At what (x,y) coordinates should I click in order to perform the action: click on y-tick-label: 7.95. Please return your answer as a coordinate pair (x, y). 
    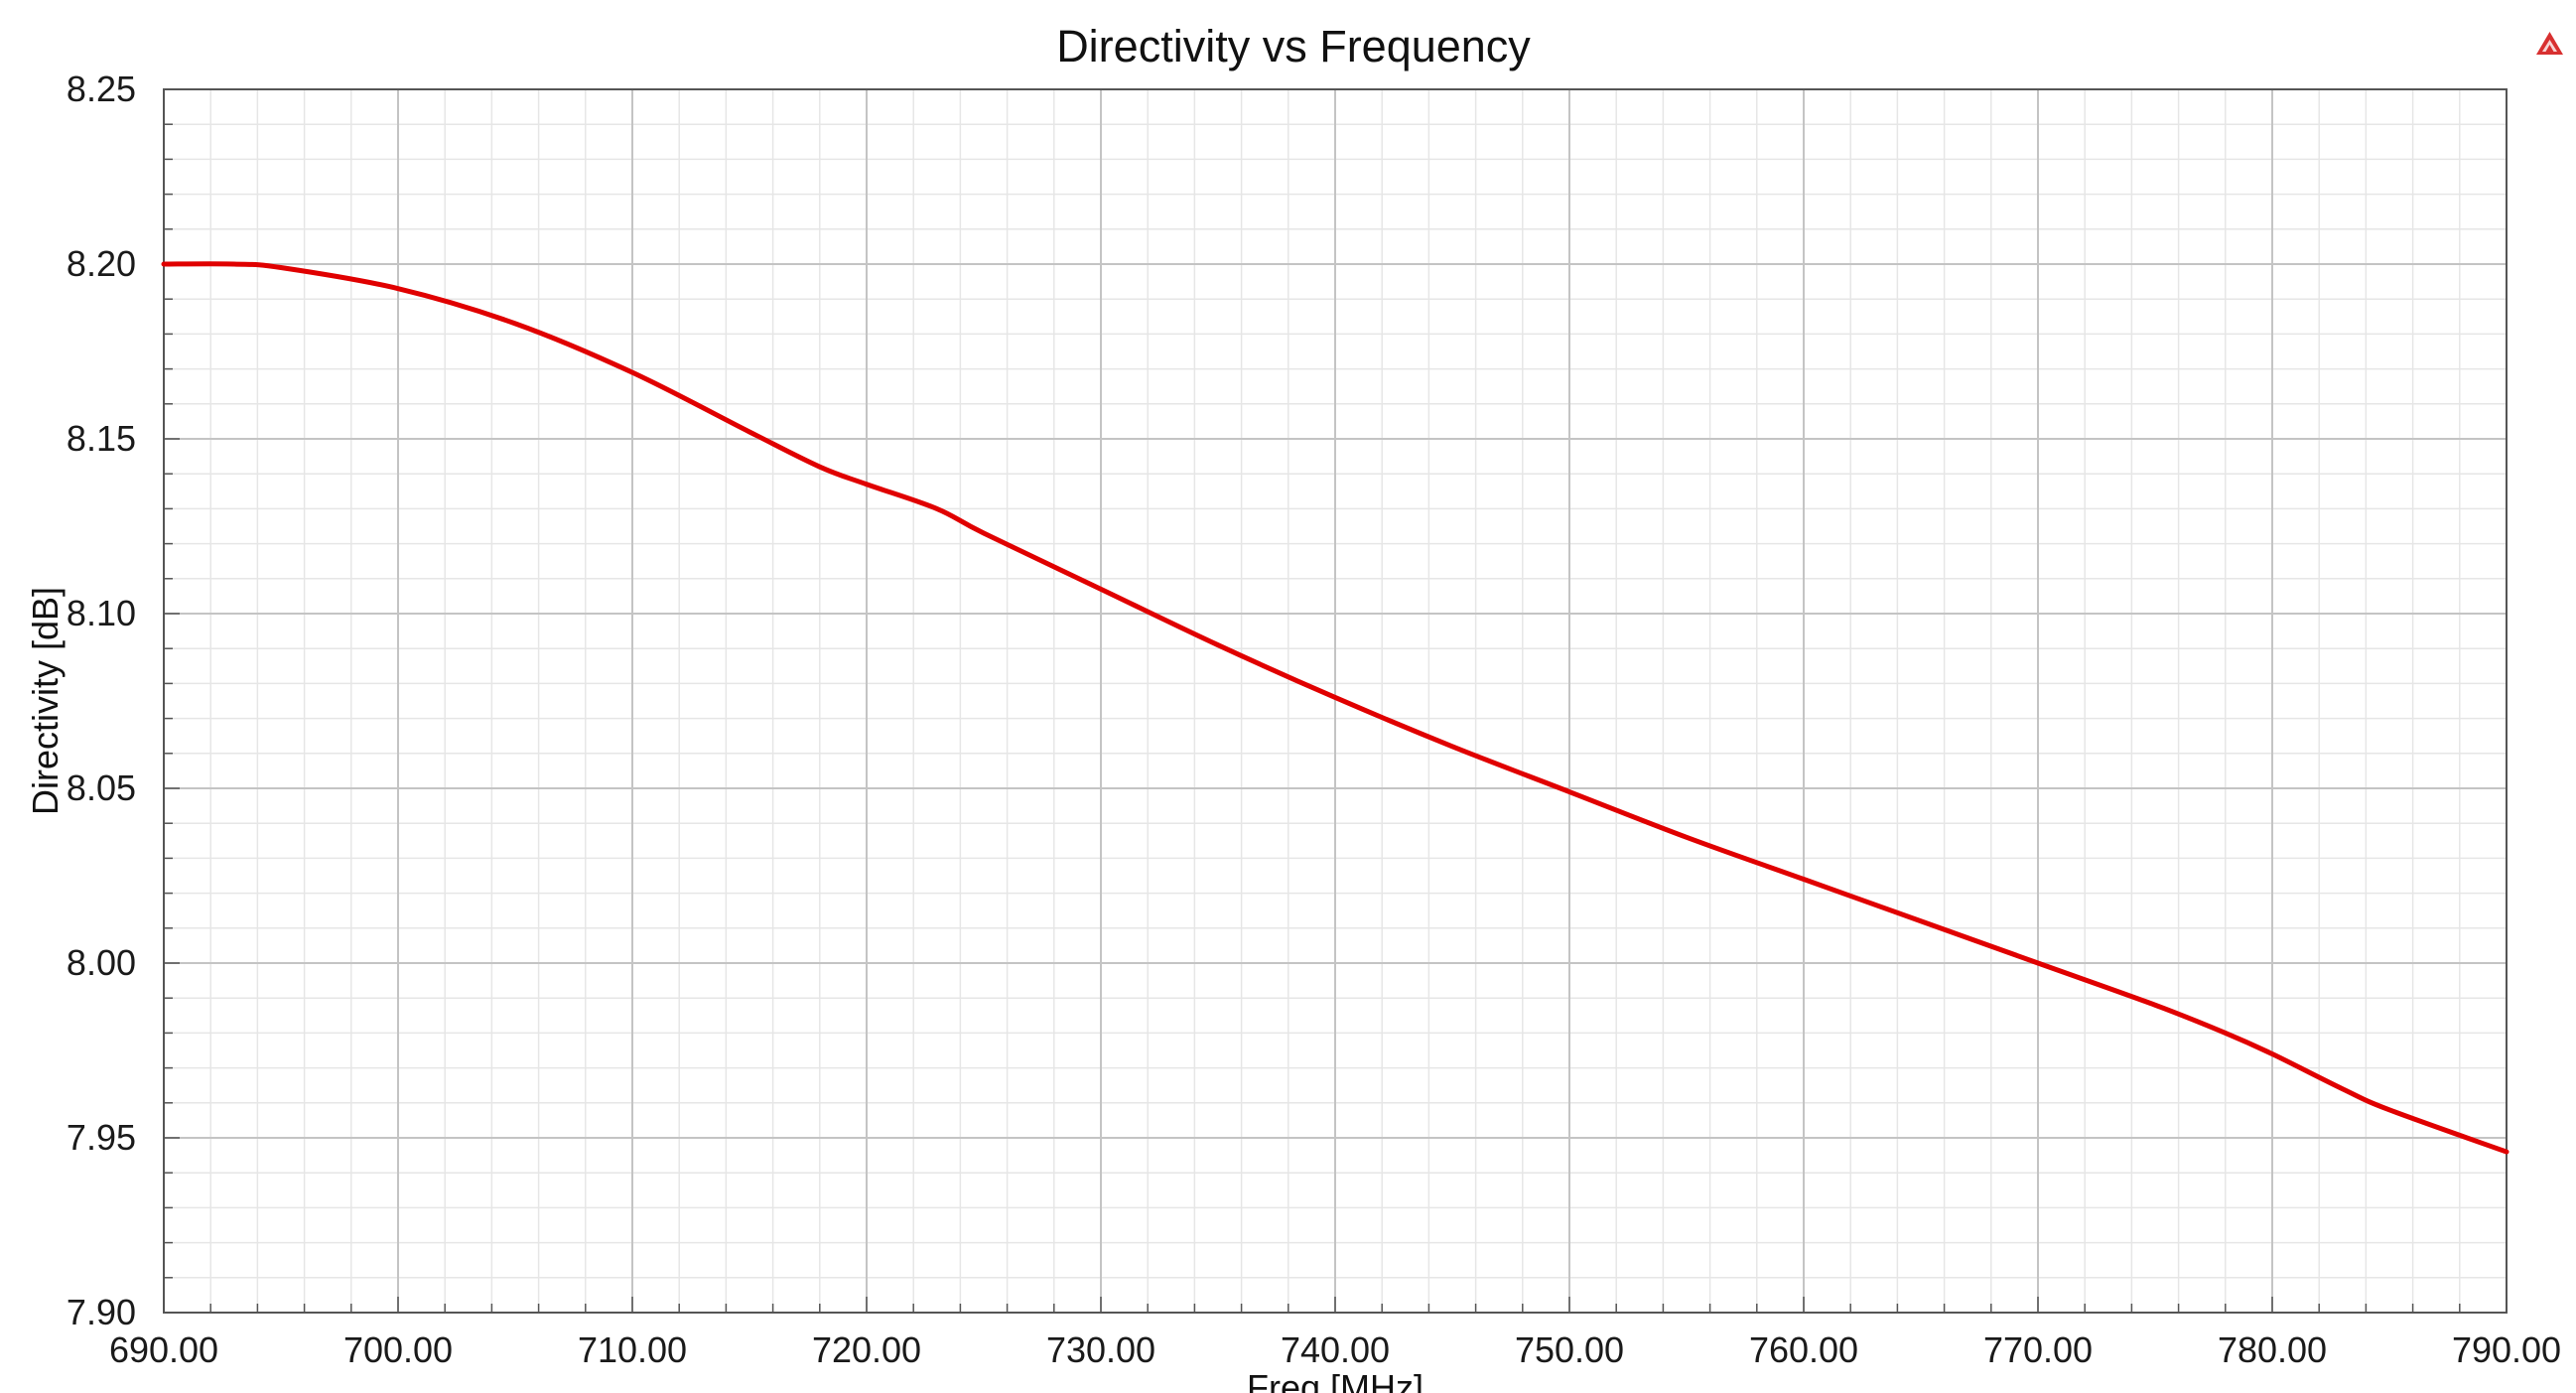
    Looking at the image, I should click on (101, 1137).